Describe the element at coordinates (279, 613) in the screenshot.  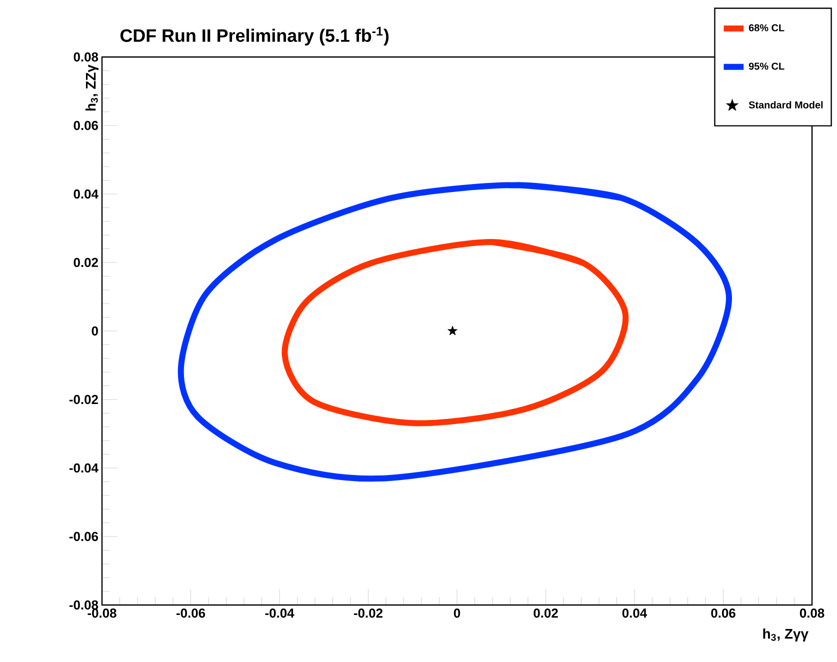
I see `x-tick-label: -0.04` at that location.